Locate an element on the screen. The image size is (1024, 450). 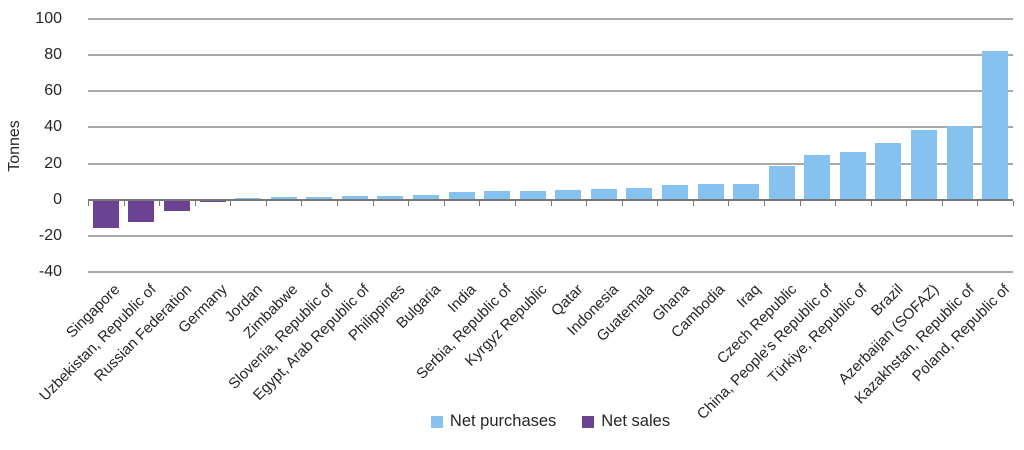
y-tick-label: 20 is located at coordinates (53, 163).